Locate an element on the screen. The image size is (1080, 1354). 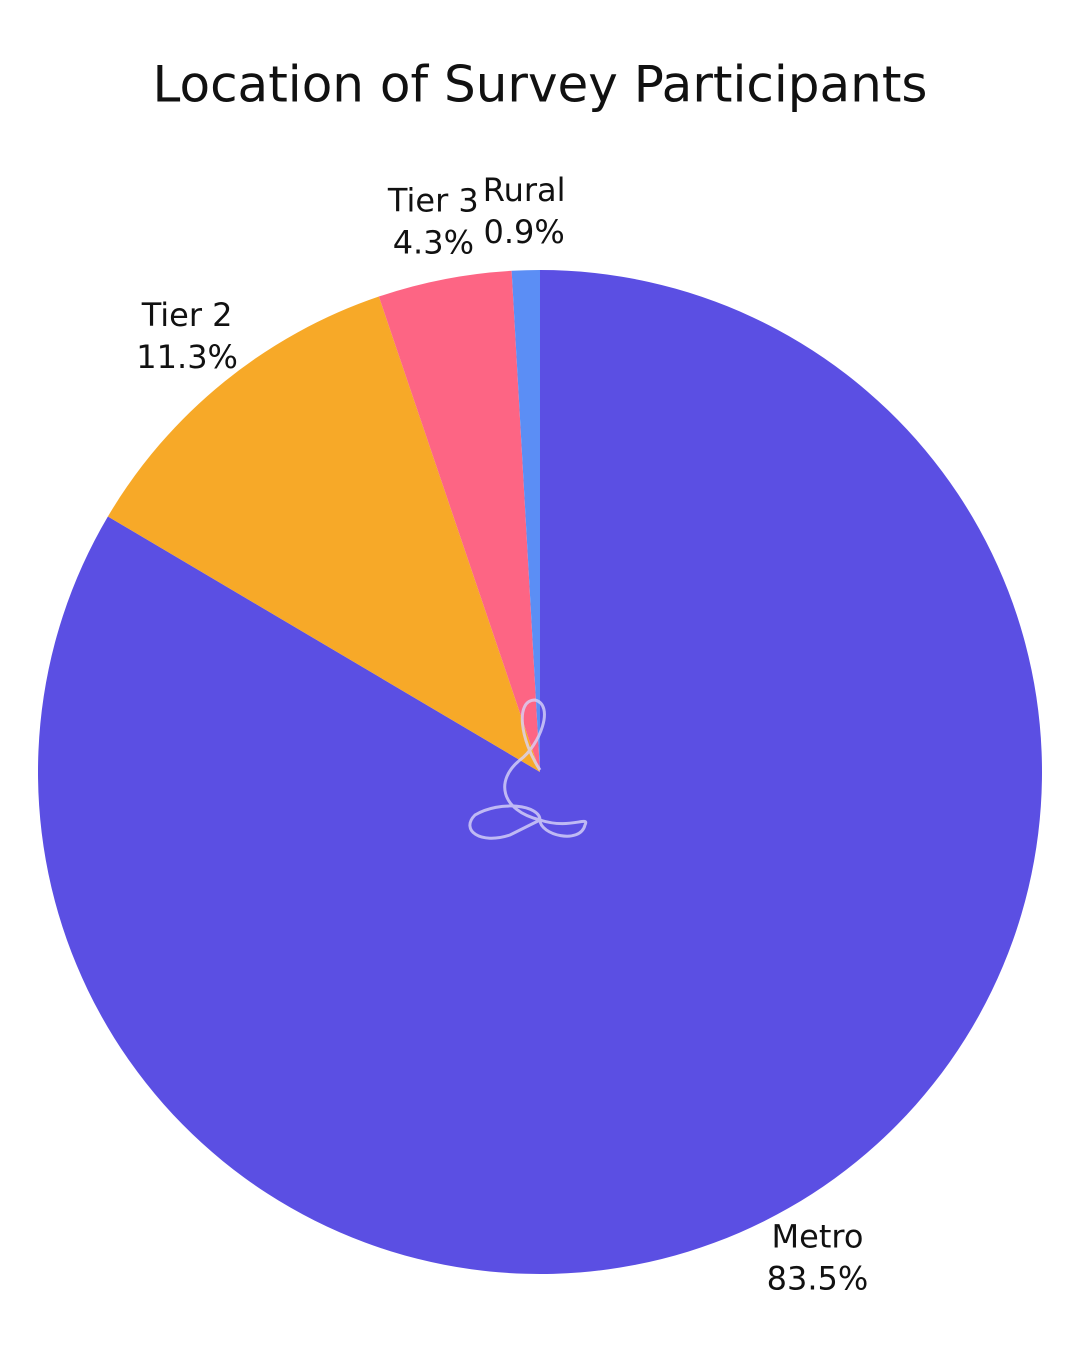
slice-label: Tier 2 is located at coordinates (187, 315).